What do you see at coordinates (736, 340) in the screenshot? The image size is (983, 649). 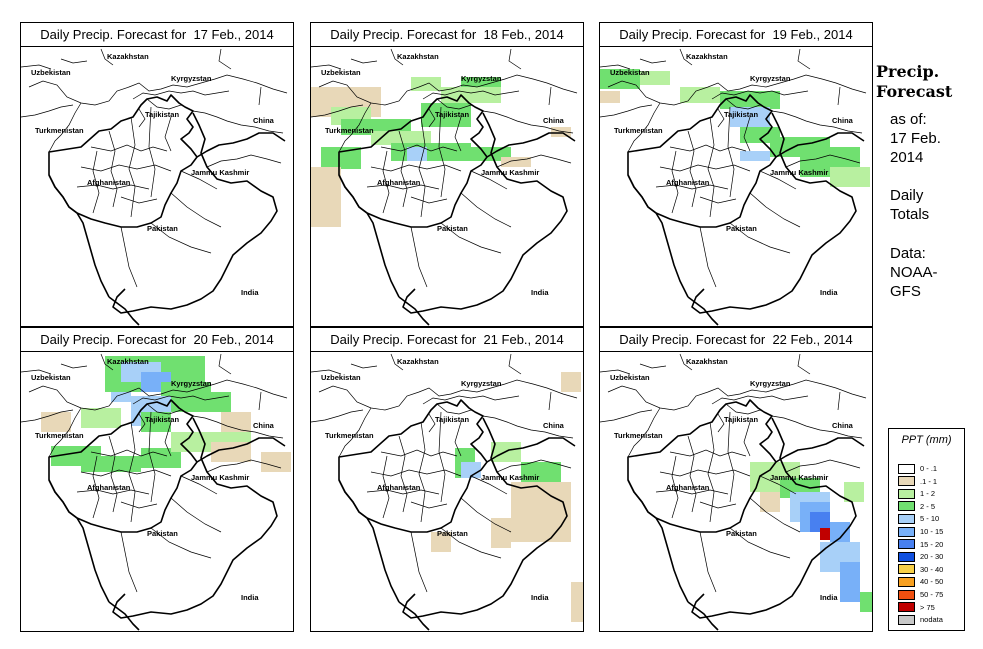 I see `panel-title: Daily Precip. Forecast for 22 Feb., 2014` at bounding box center [736, 340].